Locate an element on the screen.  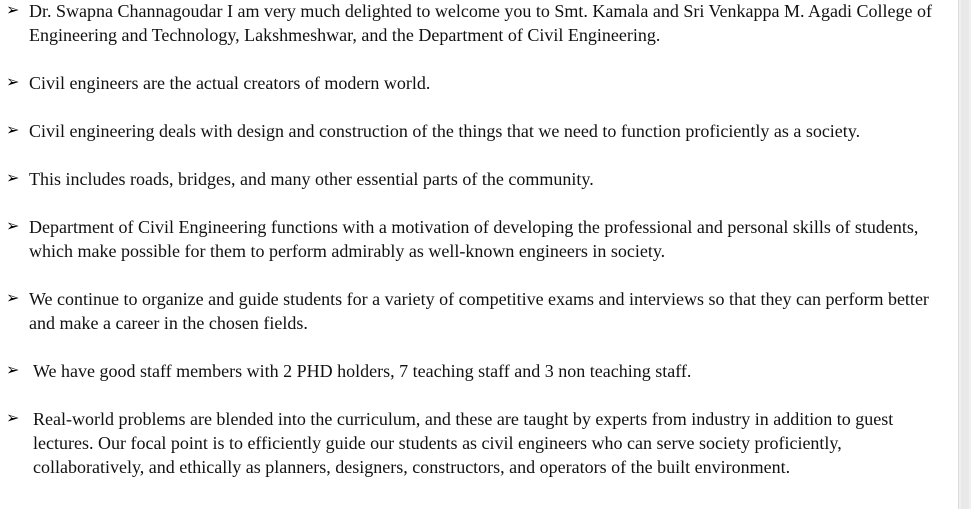
vertical-scrollbar is located at coordinates (964, 254).